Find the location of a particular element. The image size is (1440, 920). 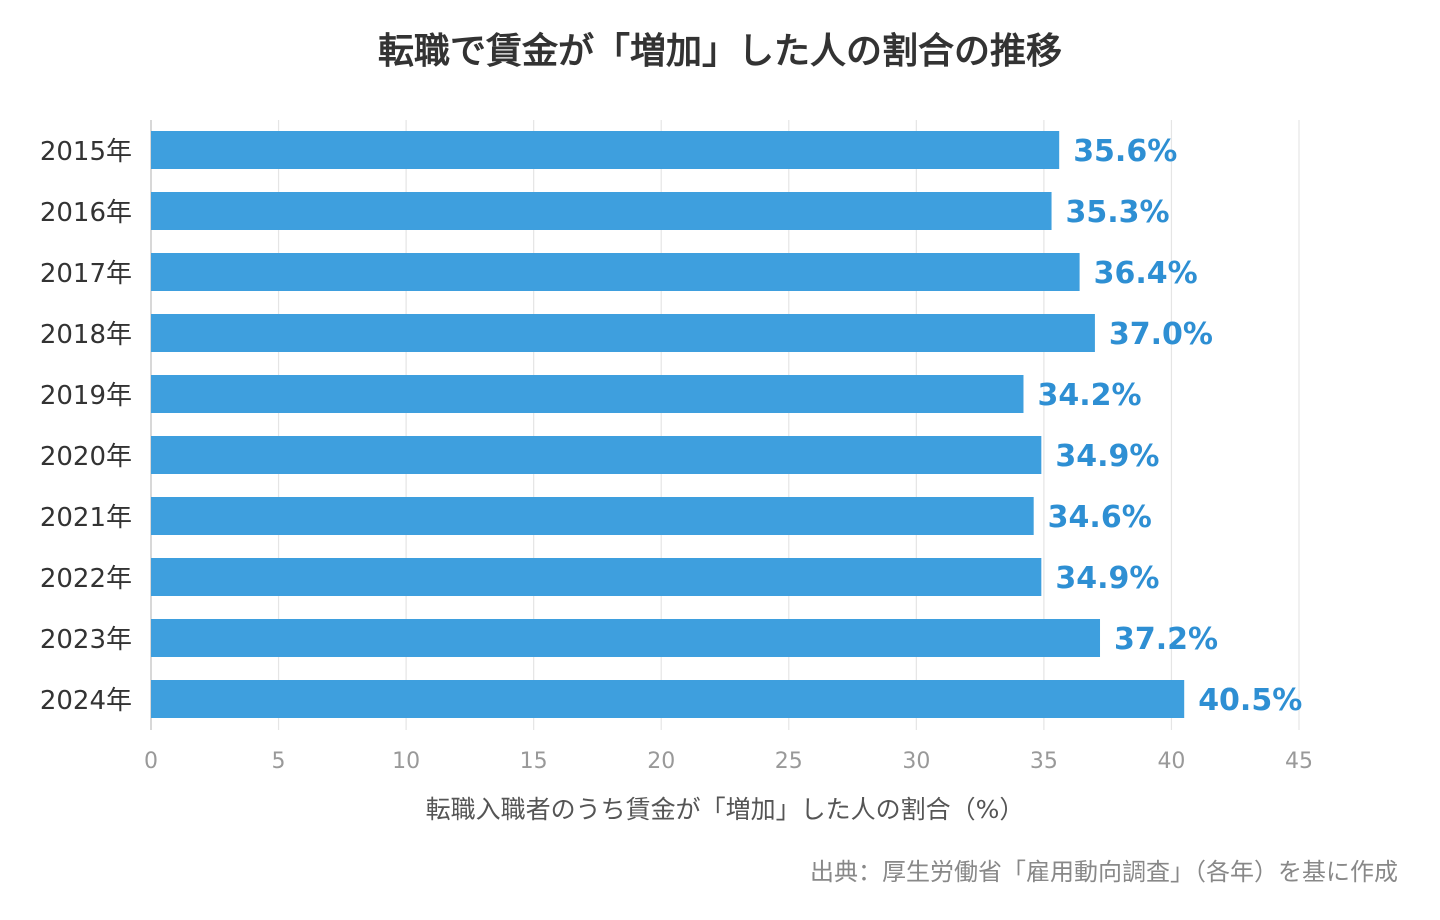

category-label: 2016年 is located at coordinates (86, 213).